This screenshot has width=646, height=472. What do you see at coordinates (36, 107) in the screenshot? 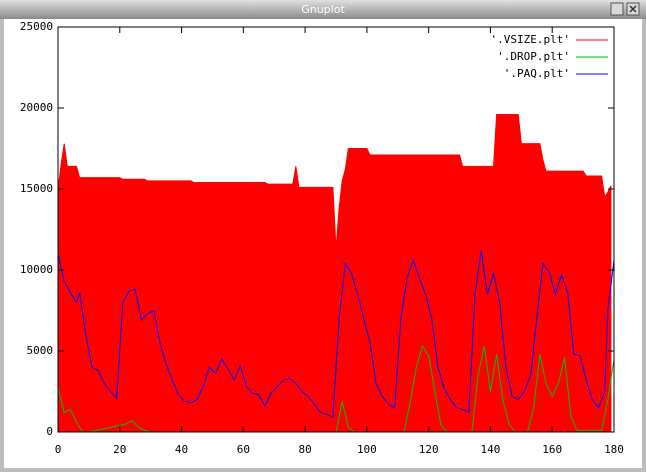
I see `y-tick-label: 20000` at bounding box center [36, 107].